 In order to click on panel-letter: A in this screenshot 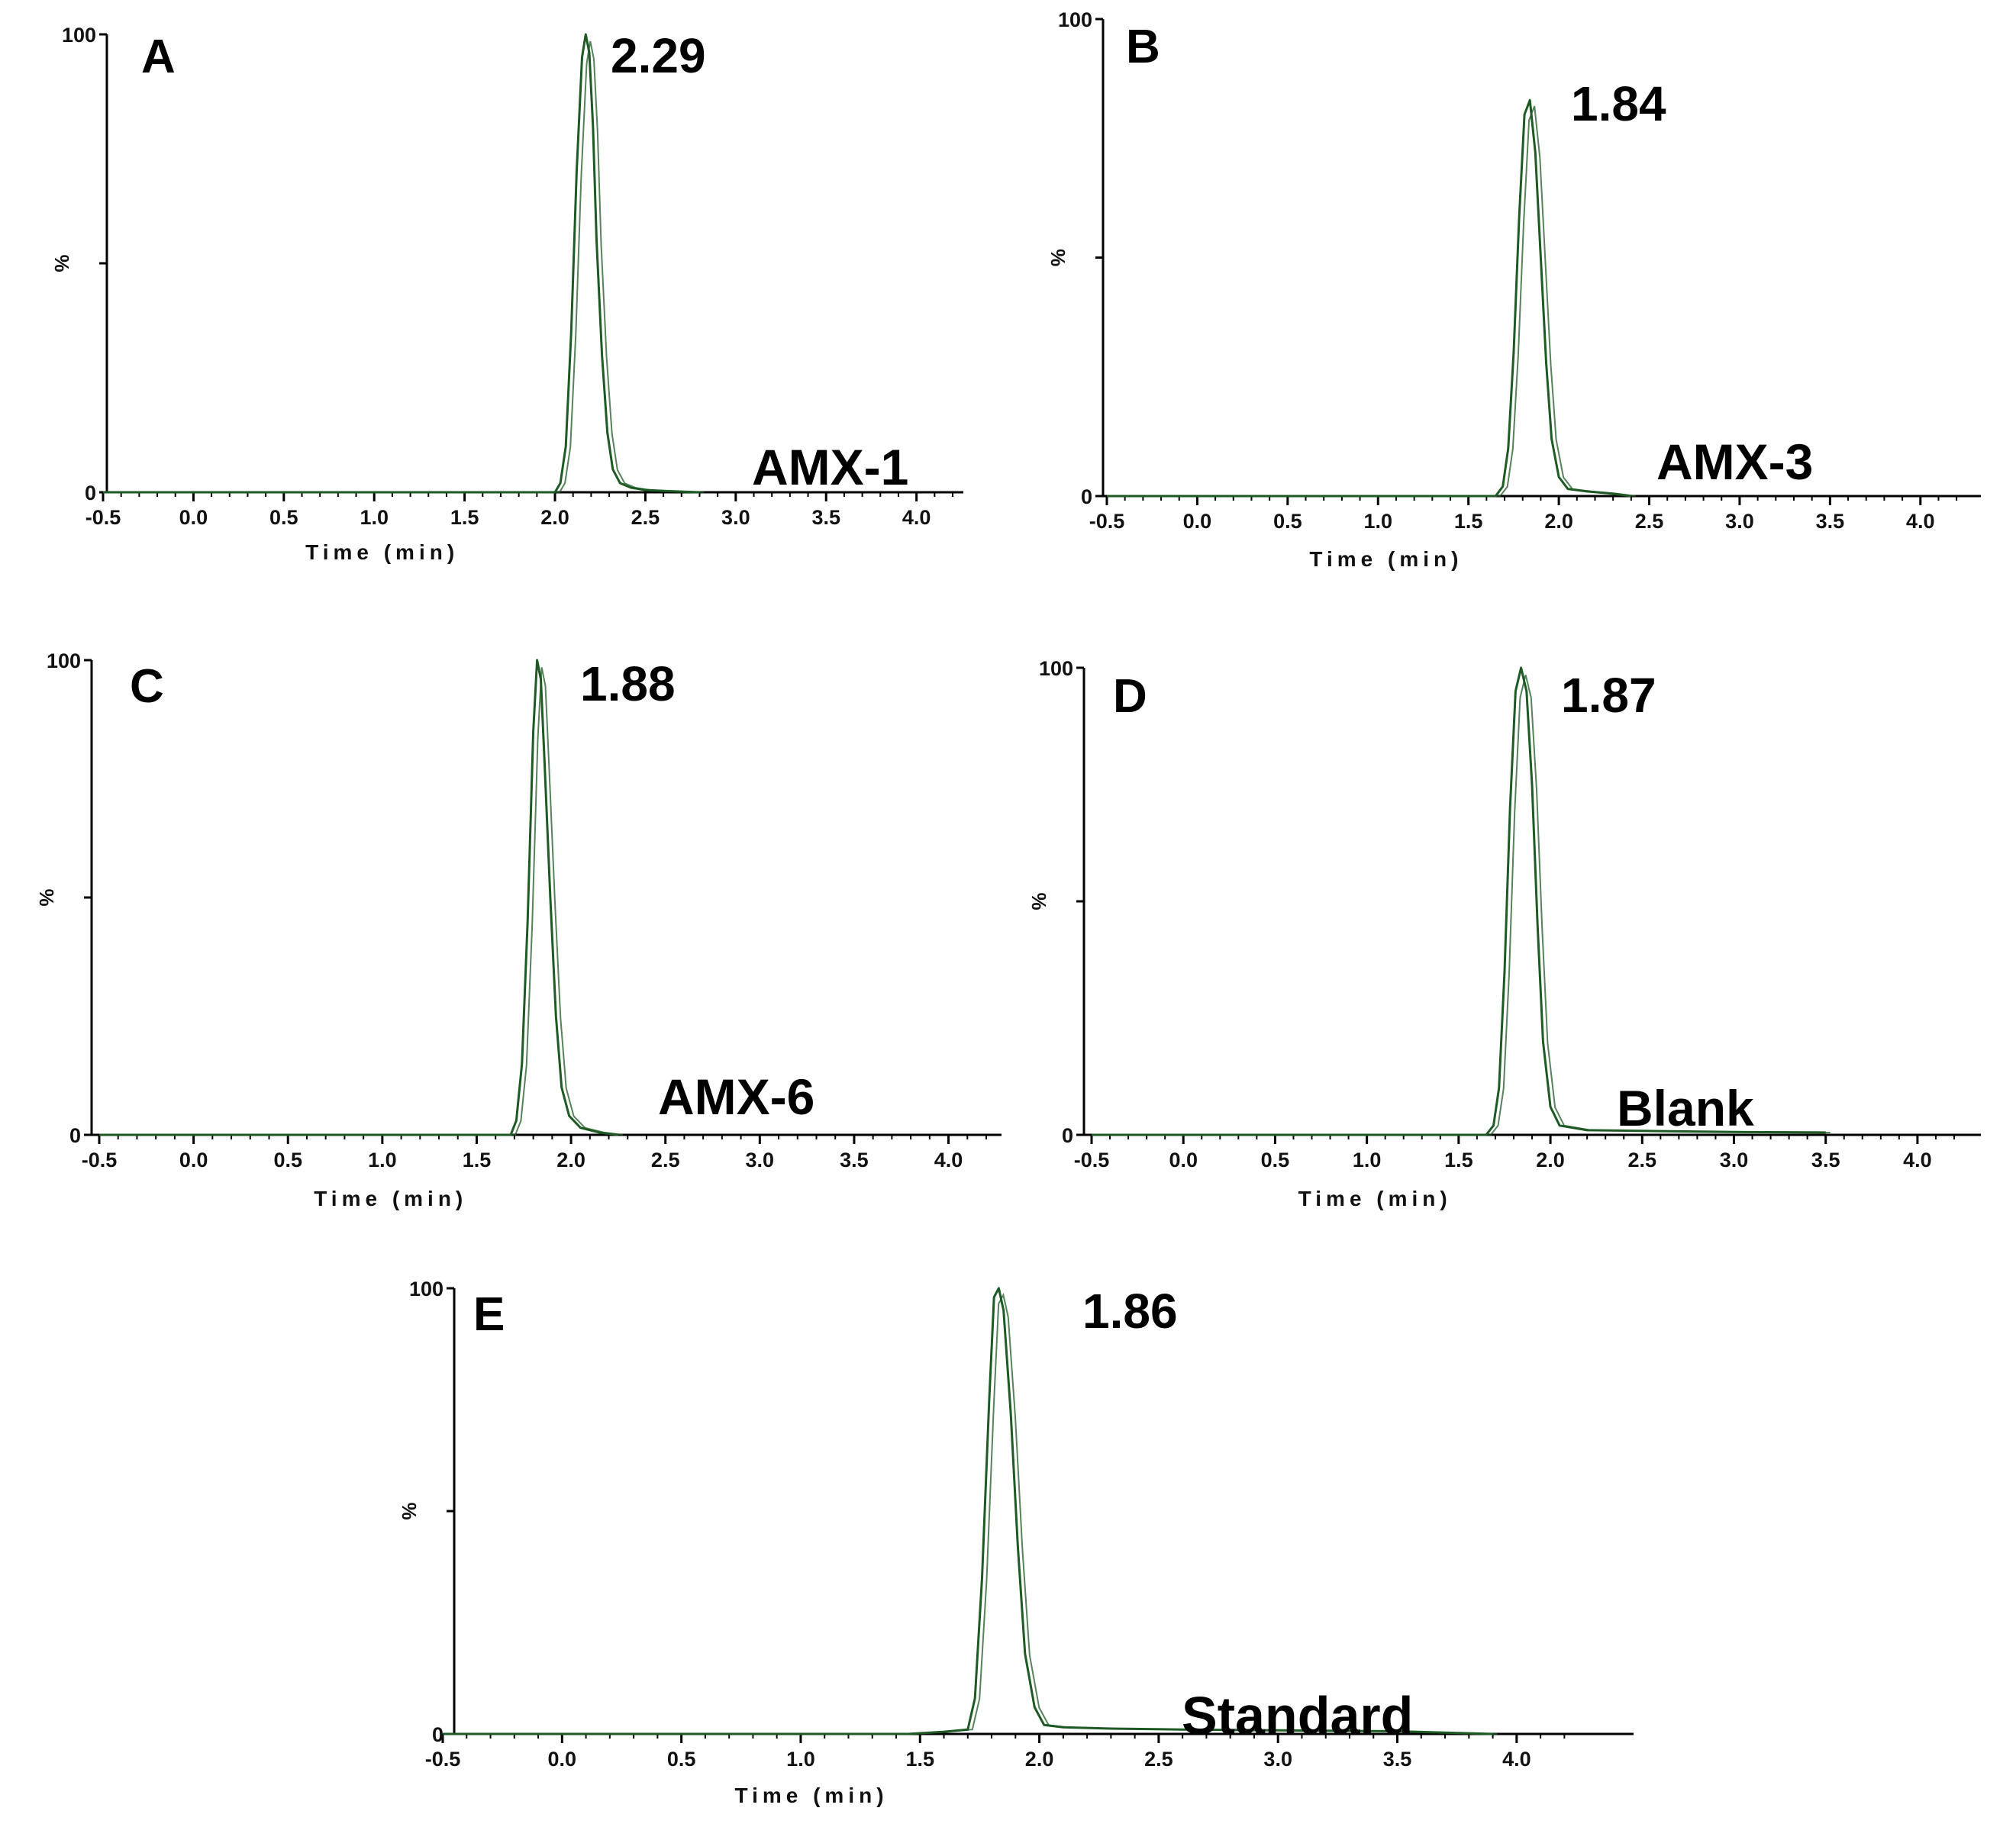, I will do `click(158, 57)`.